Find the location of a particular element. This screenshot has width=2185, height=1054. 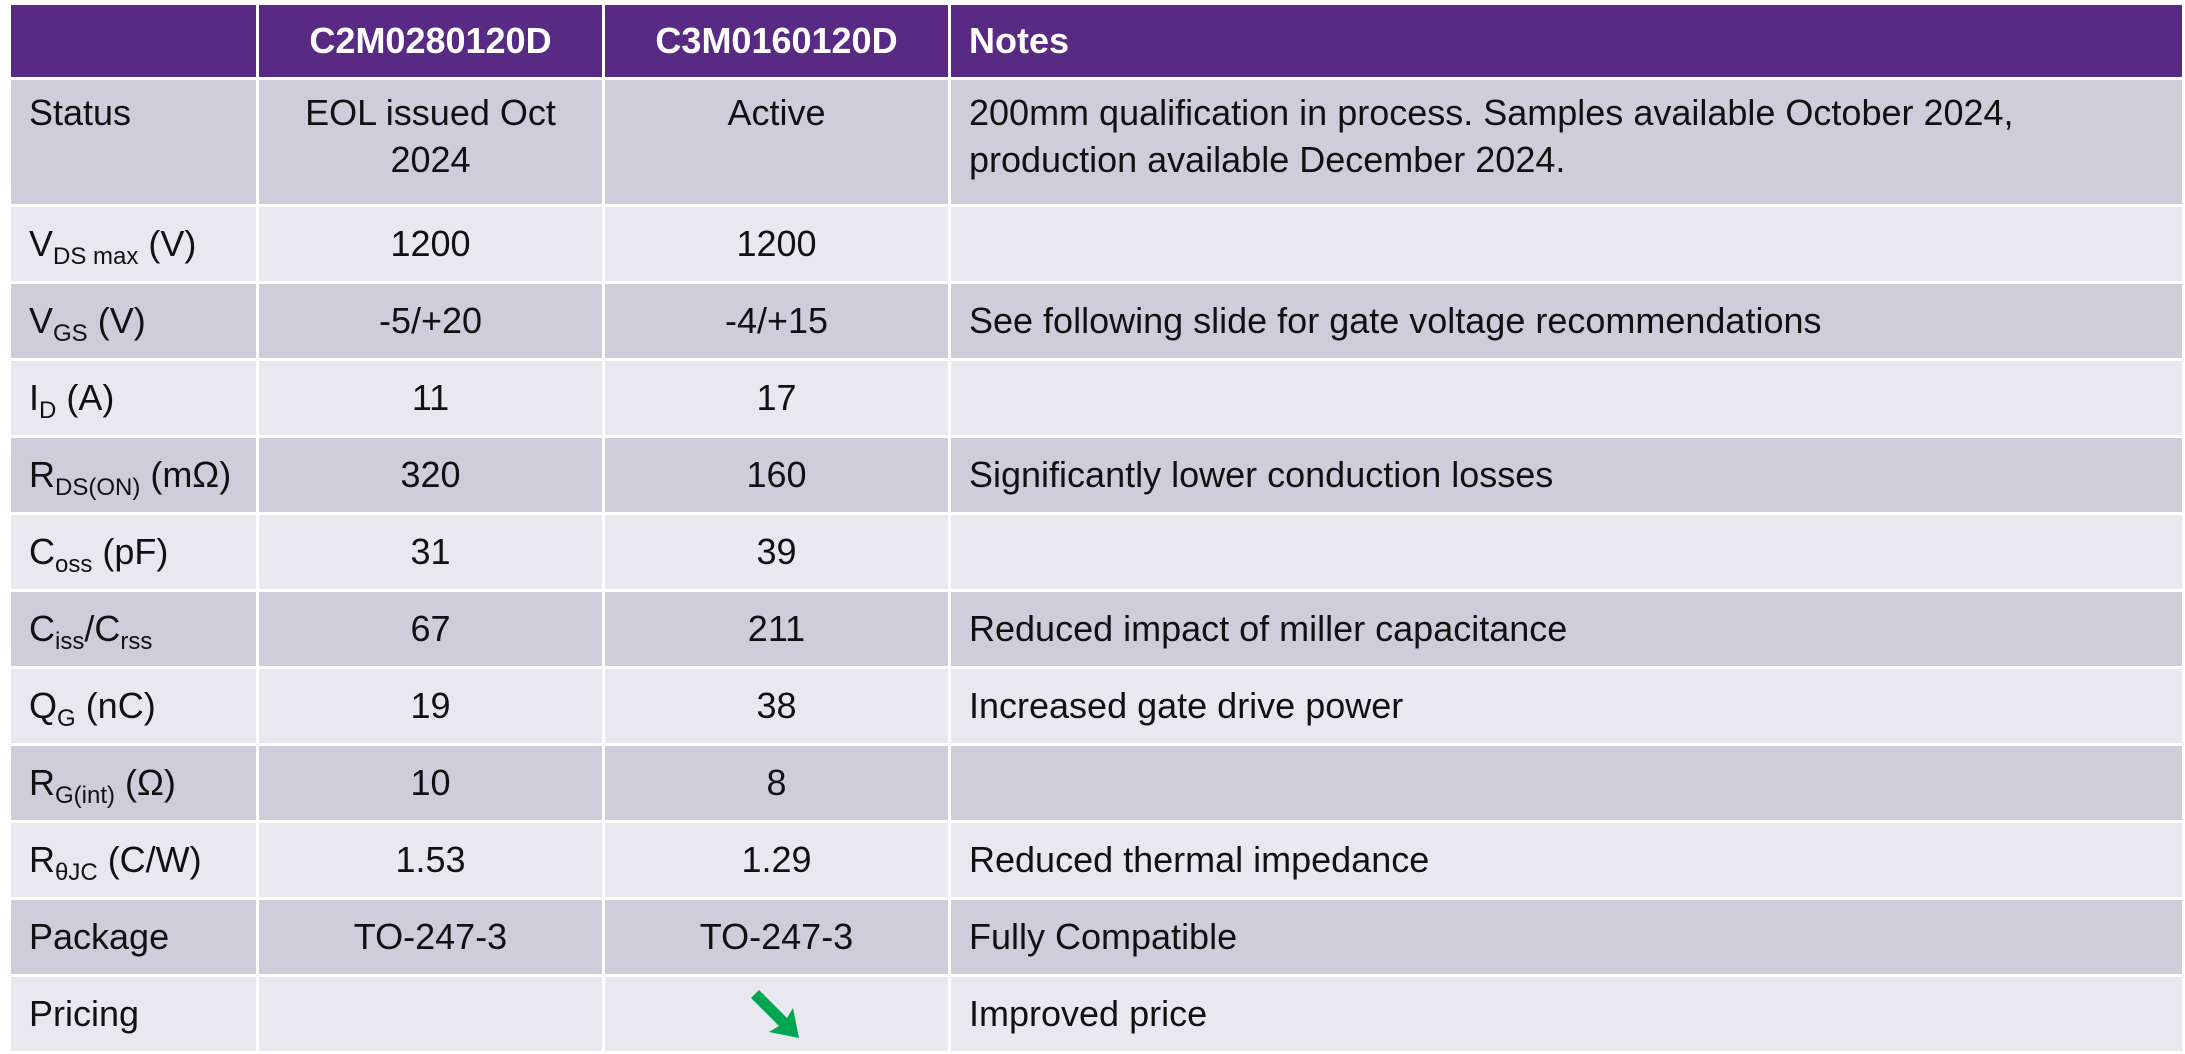

value-cell: Active is located at coordinates (776, 142).